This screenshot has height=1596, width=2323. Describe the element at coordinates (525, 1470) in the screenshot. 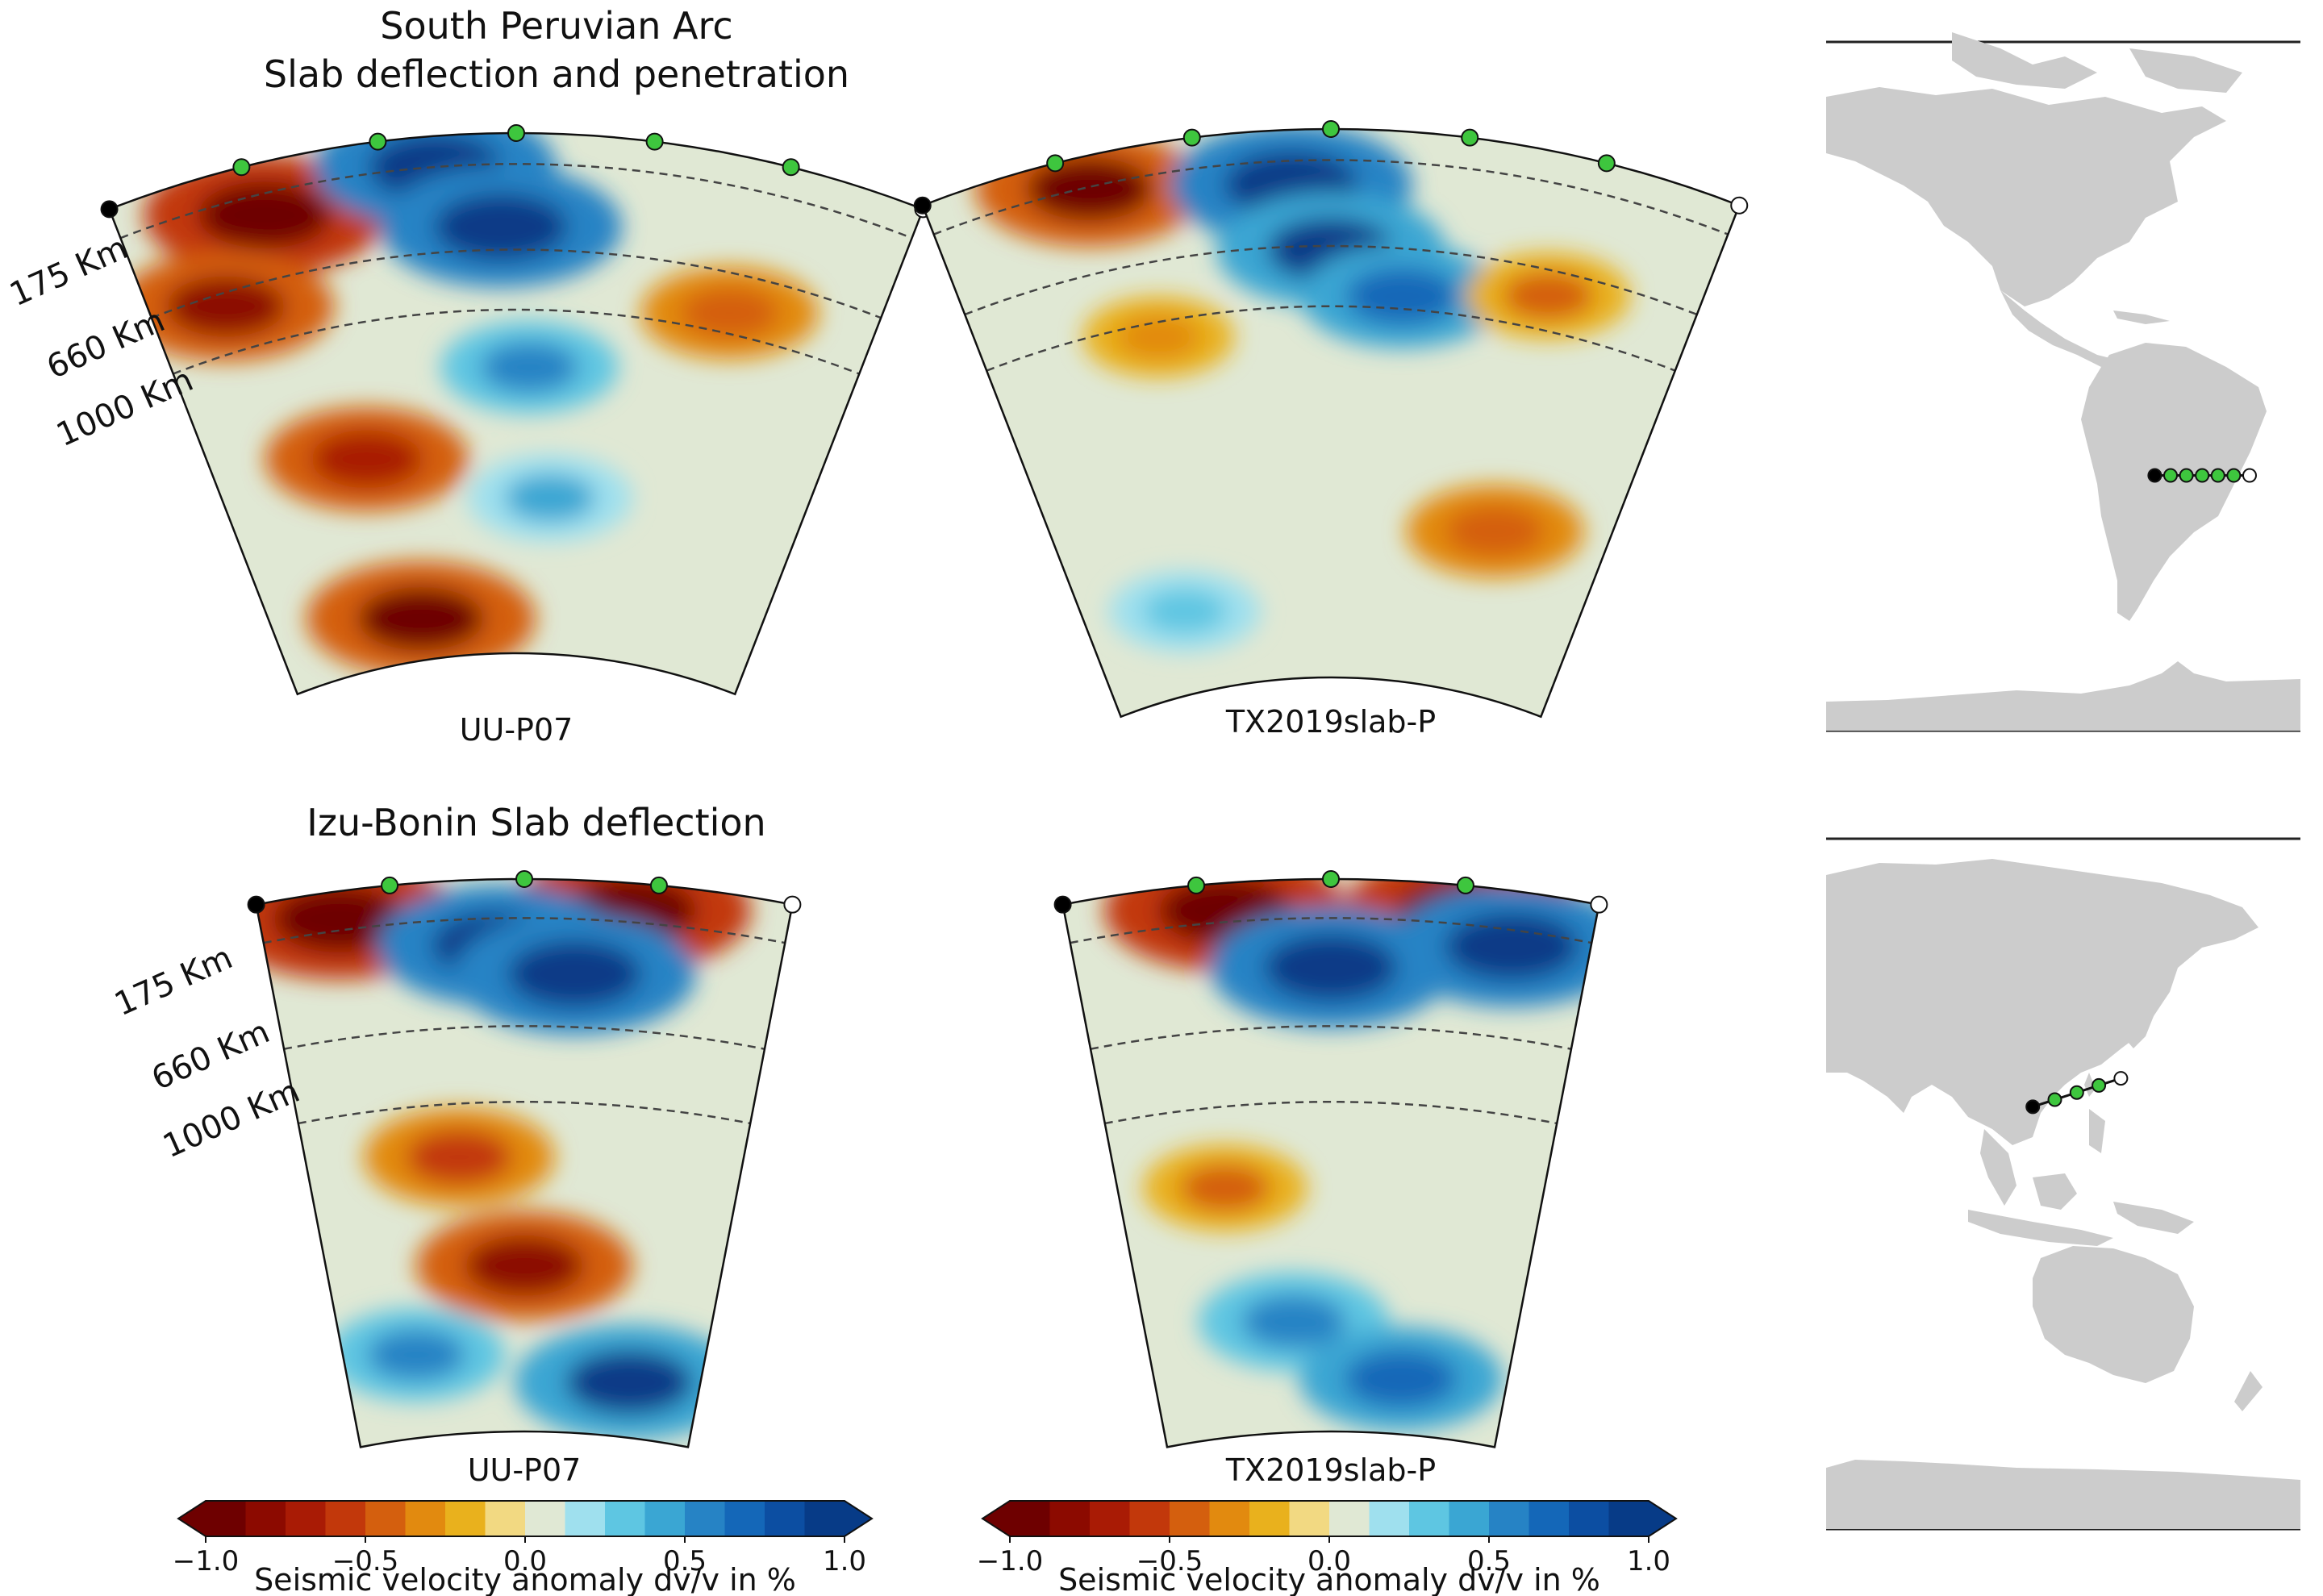

I see `model-label: UU-P07` at that location.